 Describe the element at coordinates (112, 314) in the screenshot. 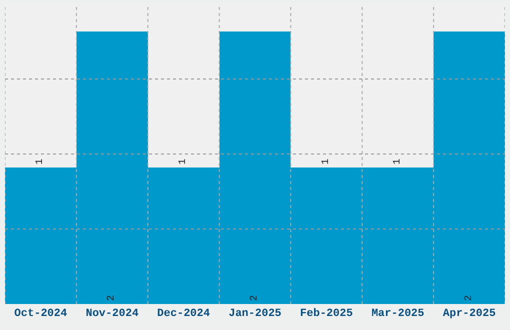

I see `x-tick-label: Nov-2024` at that location.